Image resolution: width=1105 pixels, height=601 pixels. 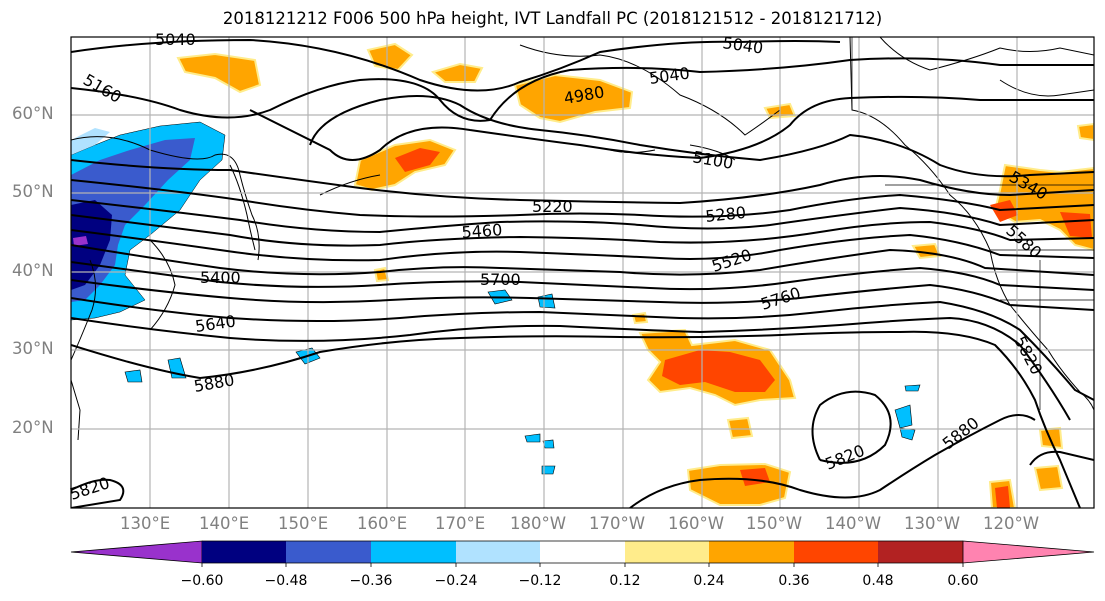 What do you see at coordinates (552, 206) in the screenshot?
I see `contour-label: 5220` at bounding box center [552, 206].